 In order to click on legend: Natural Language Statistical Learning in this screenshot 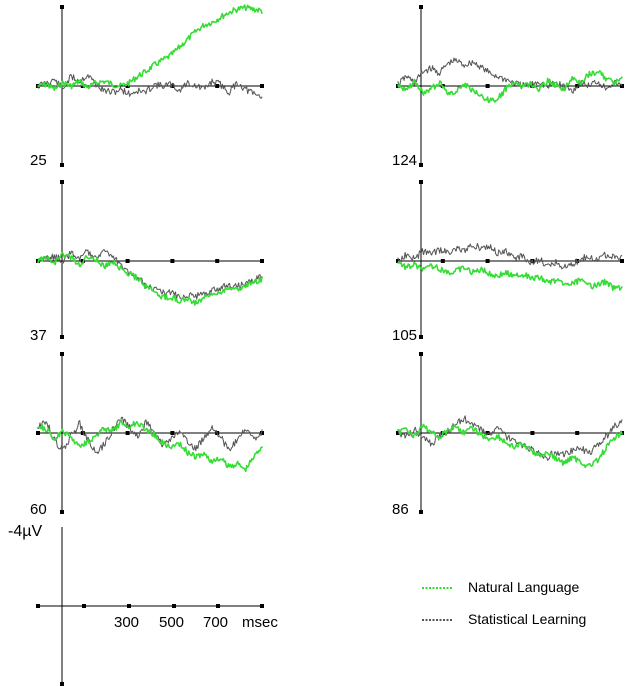, I will do `click(504, 603)`.